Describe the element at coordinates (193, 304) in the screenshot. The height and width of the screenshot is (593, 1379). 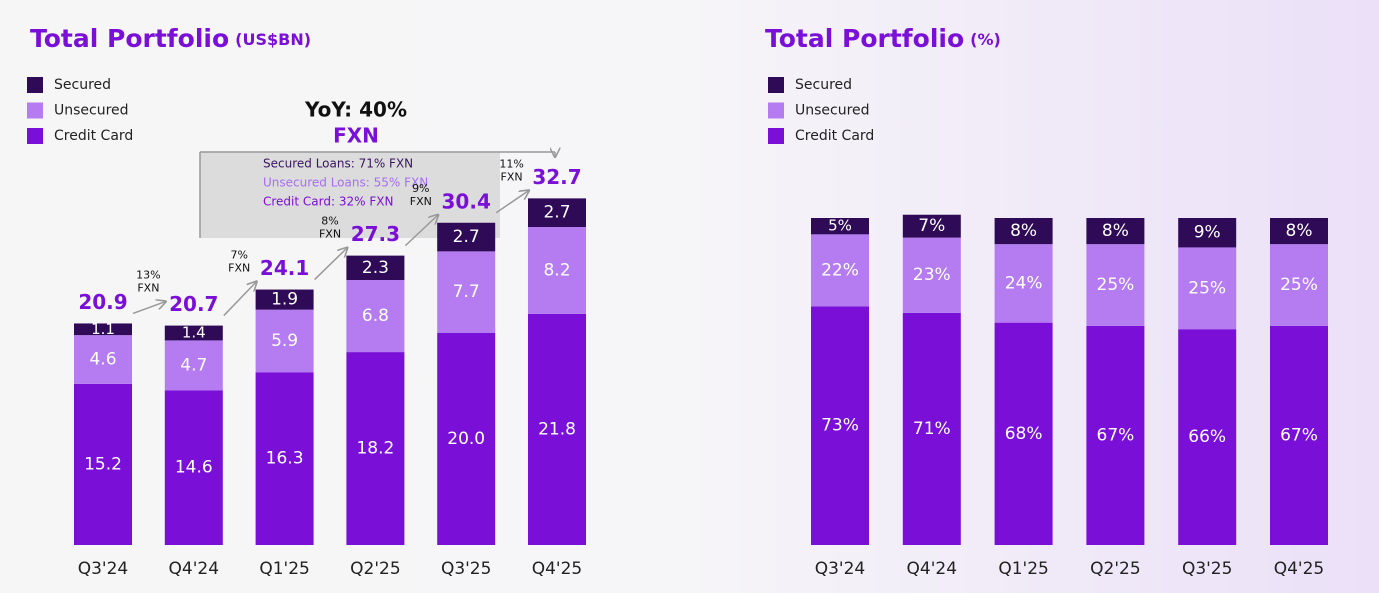
I see `total-label: 20.7` at that location.